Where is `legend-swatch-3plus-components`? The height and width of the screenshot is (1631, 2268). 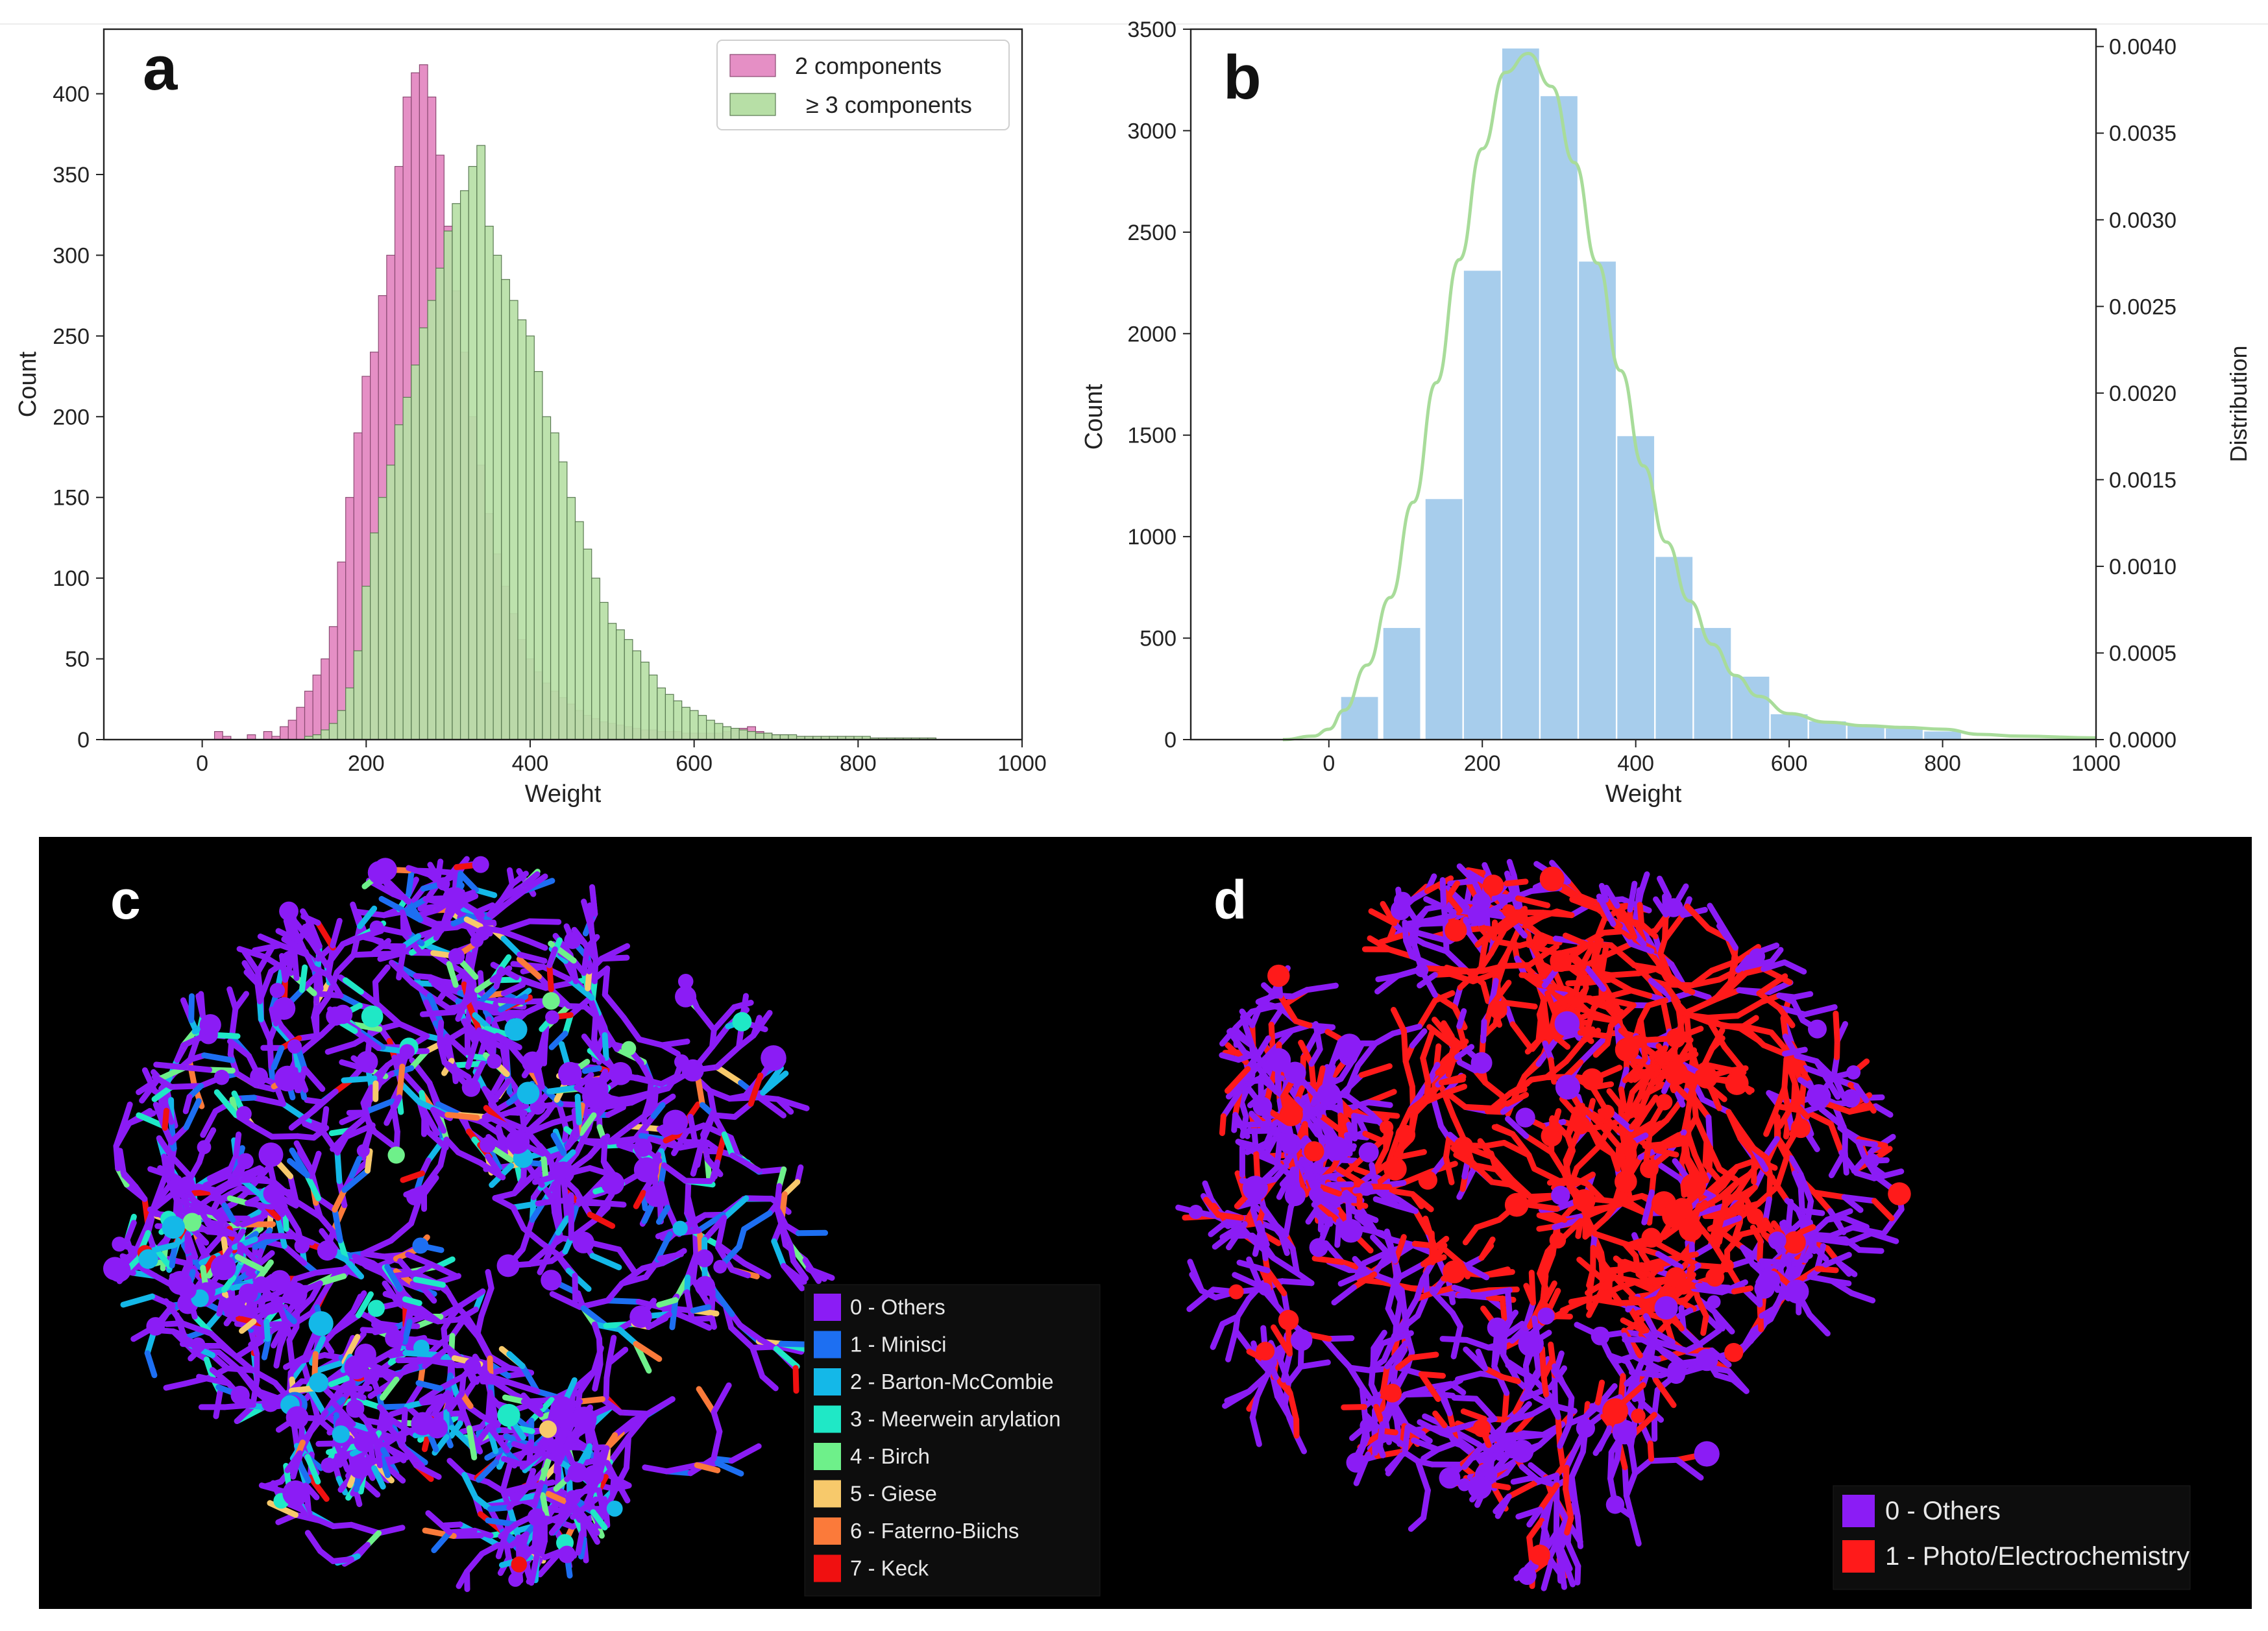 legend-swatch-3plus-components is located at coordinates (752, 105).